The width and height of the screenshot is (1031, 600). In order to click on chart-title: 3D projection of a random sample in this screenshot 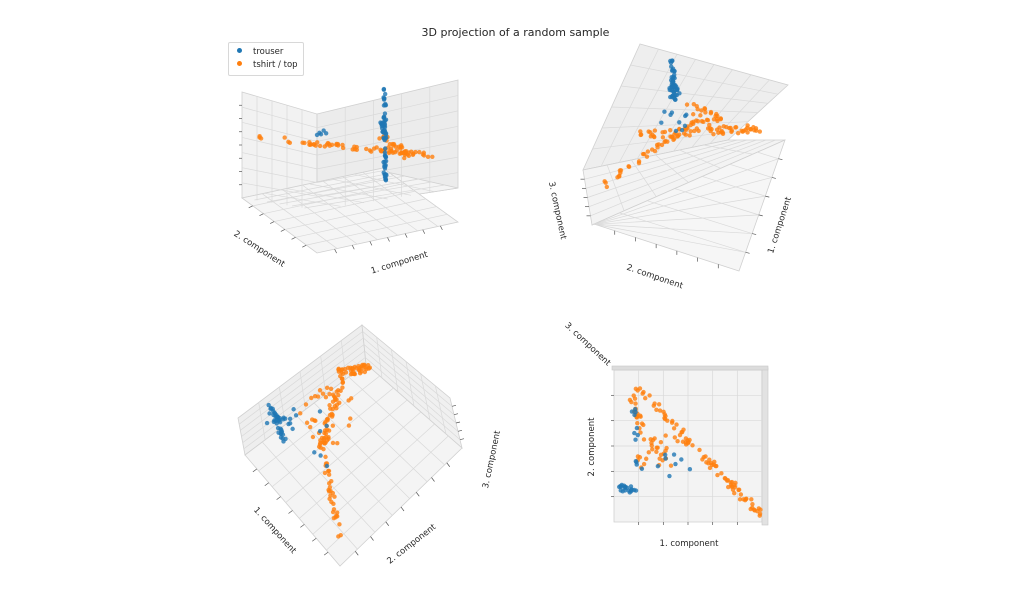, I will do `click(515, 32)`.